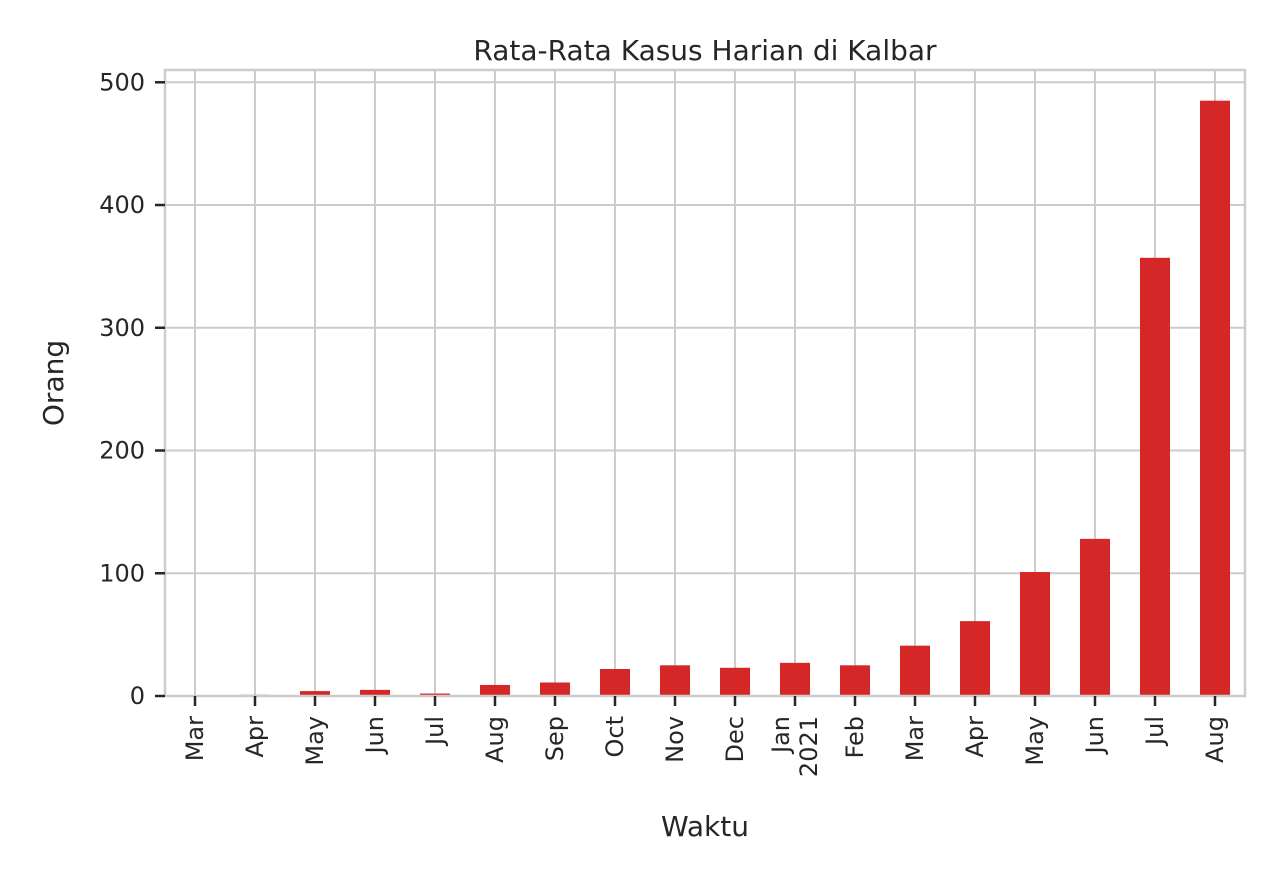 This screenshot has height=880, width=1280. Describe the element at coordinates (122, 205) in the screenshot. I see `y-tick-label: 400` at that location.